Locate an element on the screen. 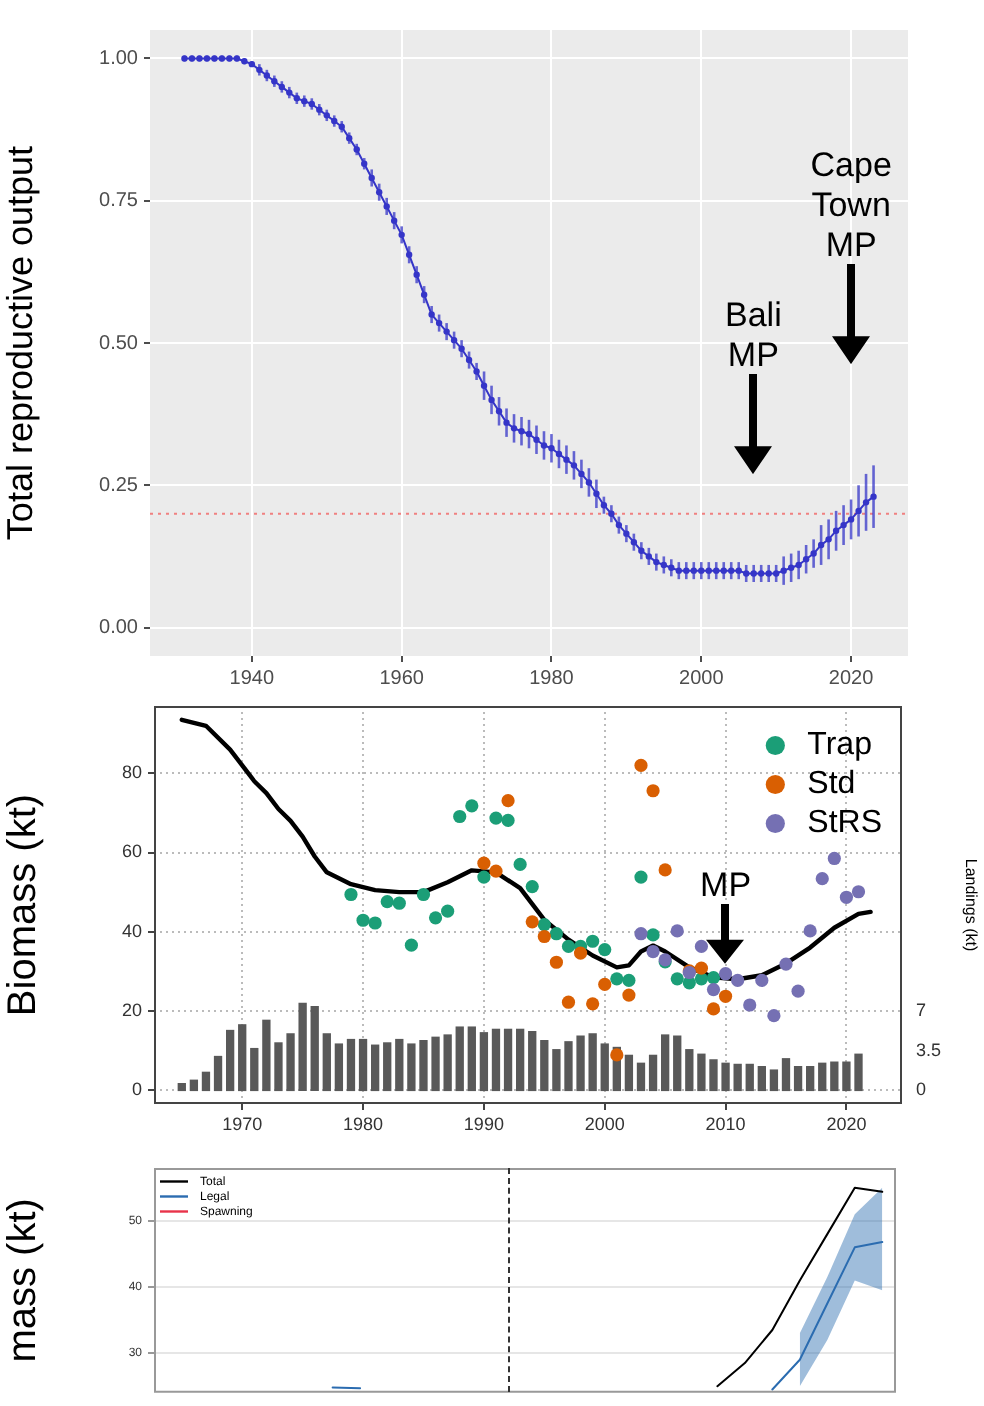 Image resolution: width=984 pixels, height=1406 pixels. y-tick-label: 0.75 is located at coordinates (119, 201).